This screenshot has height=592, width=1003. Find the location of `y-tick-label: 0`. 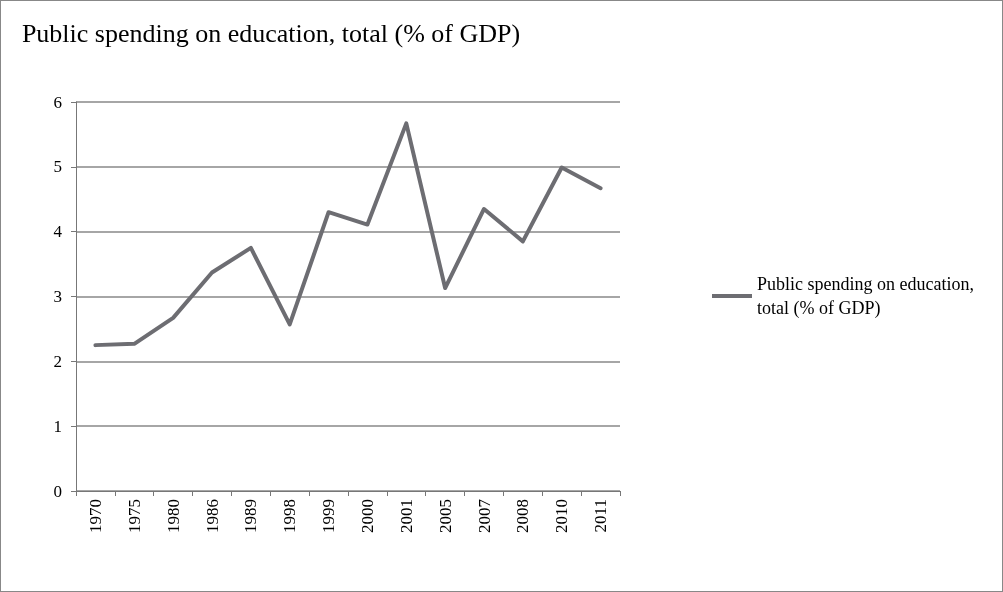

y-tick-label: 0 is located at coordinates (57, 491).